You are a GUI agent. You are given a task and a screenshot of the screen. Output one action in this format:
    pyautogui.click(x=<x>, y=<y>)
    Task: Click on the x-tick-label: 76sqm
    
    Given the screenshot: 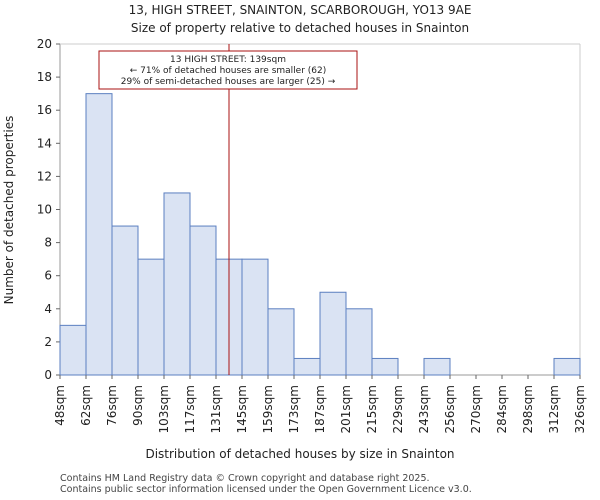 What is the action you would take?
    pyautogui.click(x=112, y=405)
    